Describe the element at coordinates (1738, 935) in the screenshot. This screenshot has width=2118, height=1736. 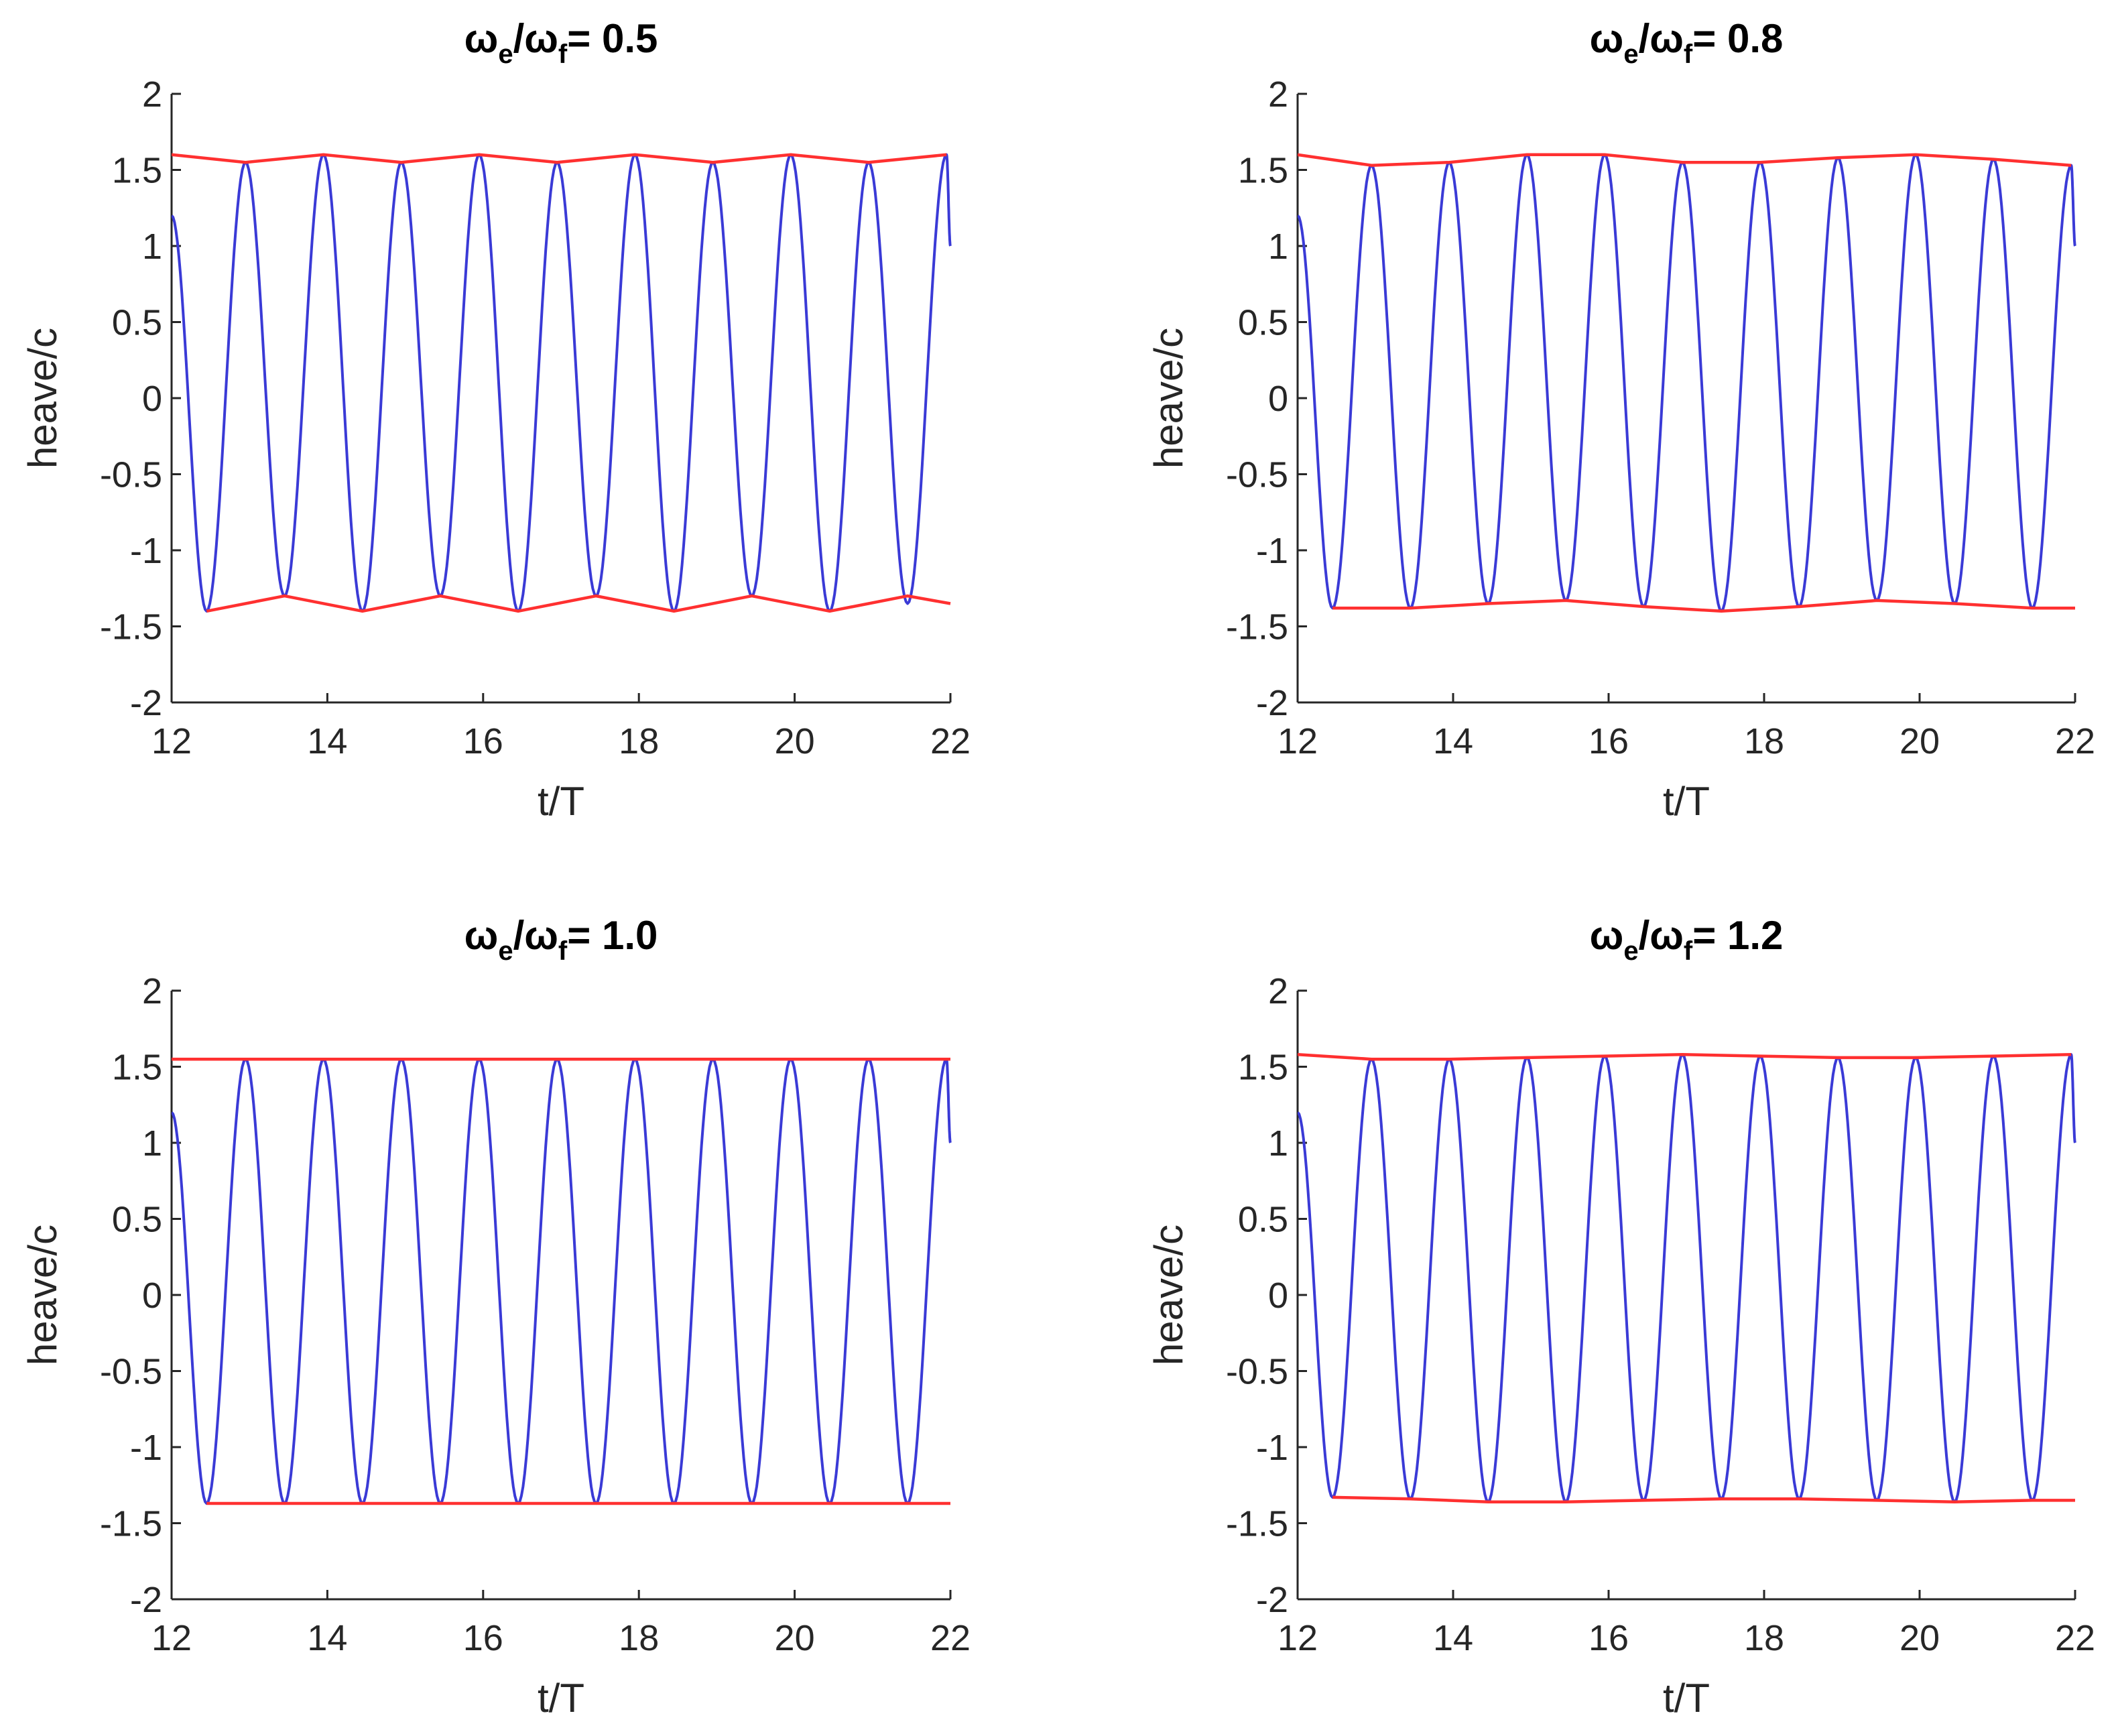
I see `title-part-rest: = 1.2` at that location.